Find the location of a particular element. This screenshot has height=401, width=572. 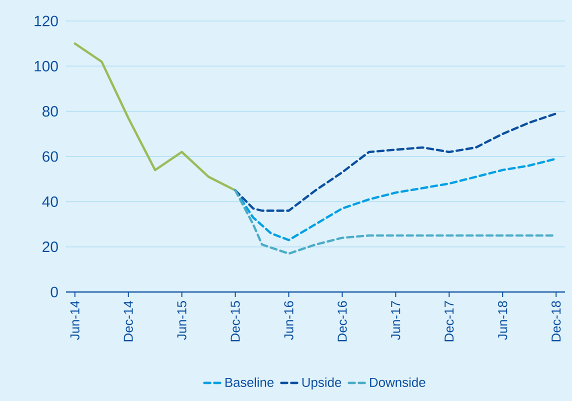

x-tick-label: Dec-14 is located at coordinates (128, 321).